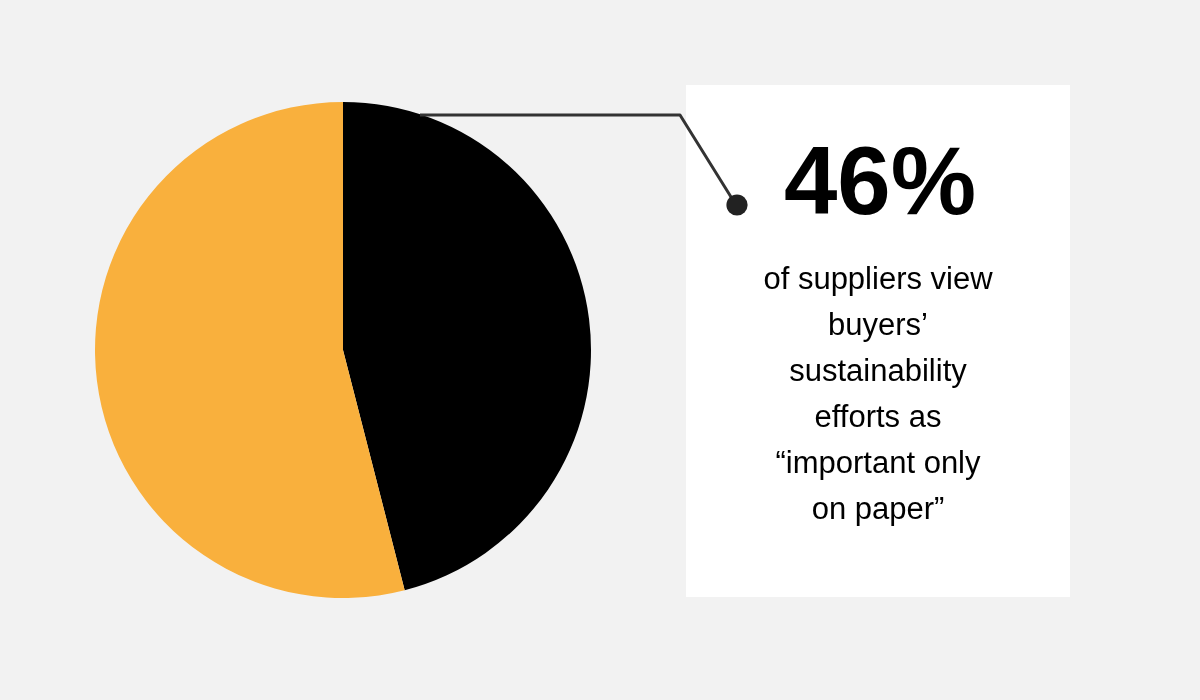  Describe the element at coordinates (880, 180) in the screenshot. I see `data-label: 46%` at that location.